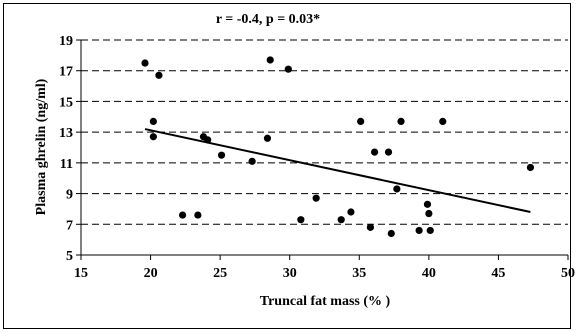 This screenshot has height=332, width=576. I want to click on x-tick-label-20: 20, so click(151, 273).